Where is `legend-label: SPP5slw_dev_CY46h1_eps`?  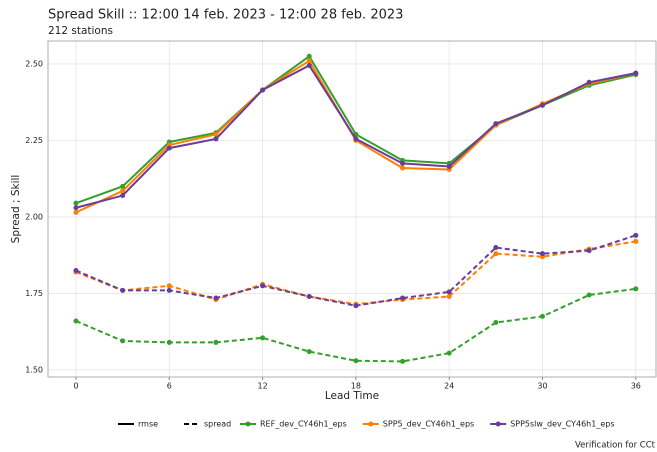
legend-label: SPP5slw_dev_CY46h1_eps is located at coordinates (562, 424).